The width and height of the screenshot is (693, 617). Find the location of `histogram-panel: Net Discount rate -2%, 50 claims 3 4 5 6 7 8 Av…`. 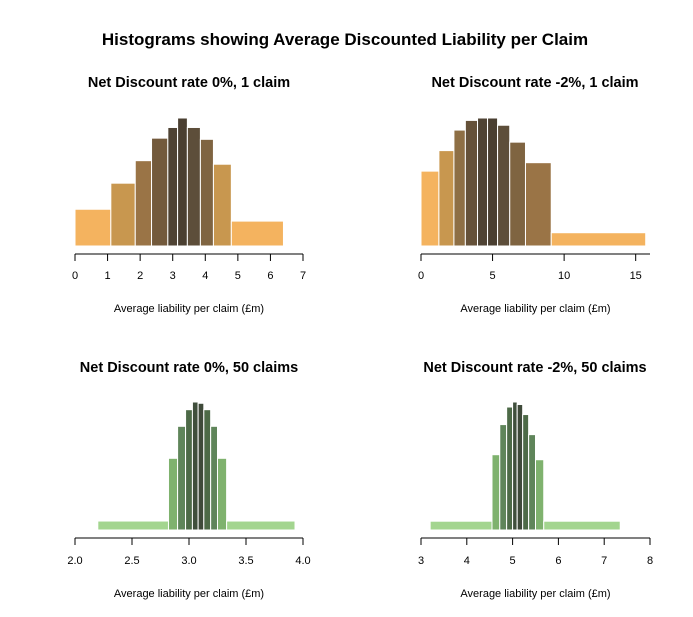

histogram-panel: Net Discount rate -2%, 50 claims 3 4 5 6 7 8 Av… is located at coordinates (535, 480).